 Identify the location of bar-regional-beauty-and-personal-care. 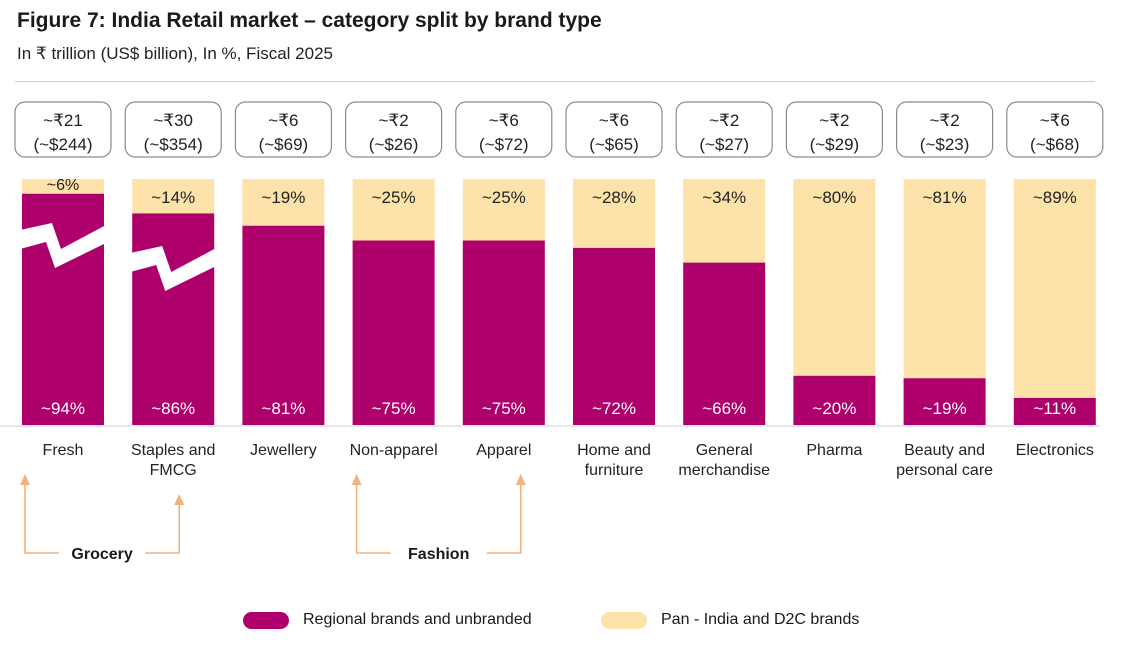
(944, 401).